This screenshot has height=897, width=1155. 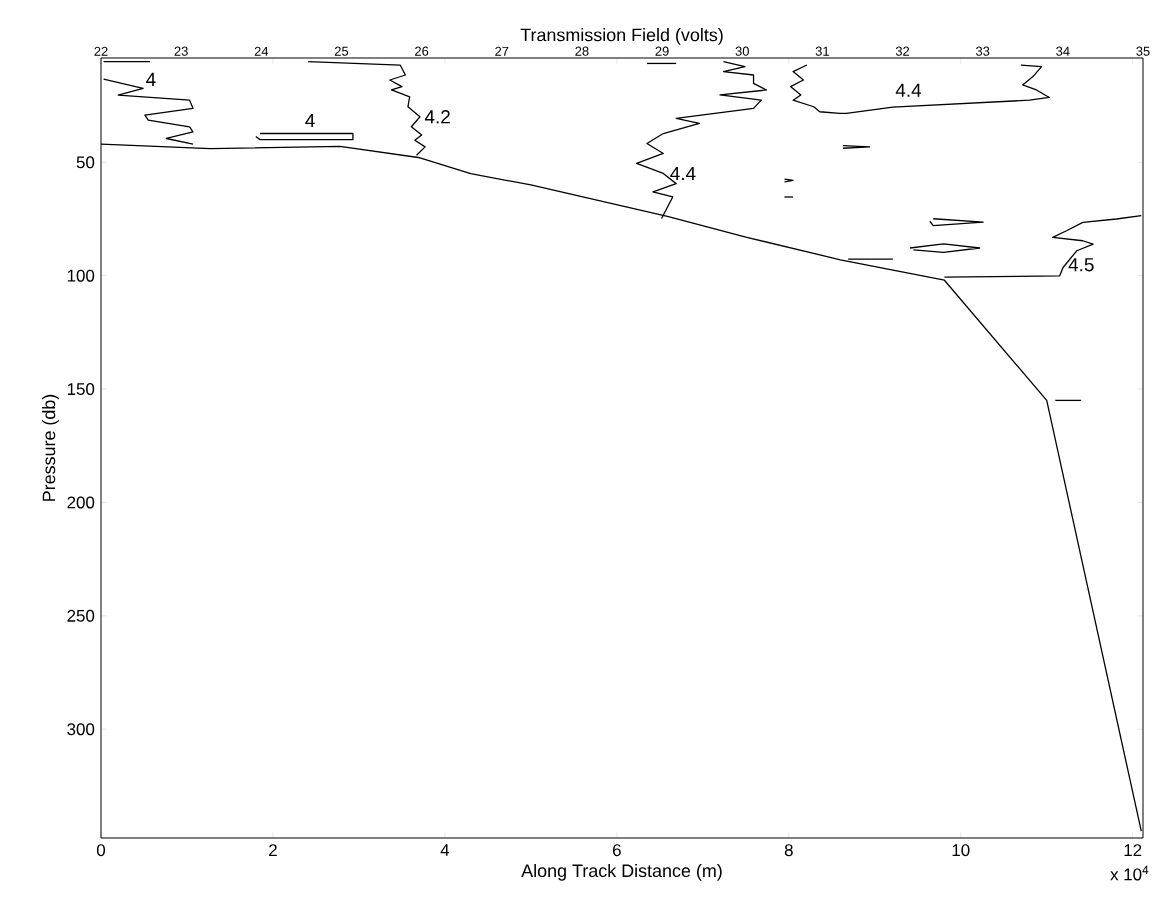 I want to click on y-tick-label: 300, so click(x=81, y=729).